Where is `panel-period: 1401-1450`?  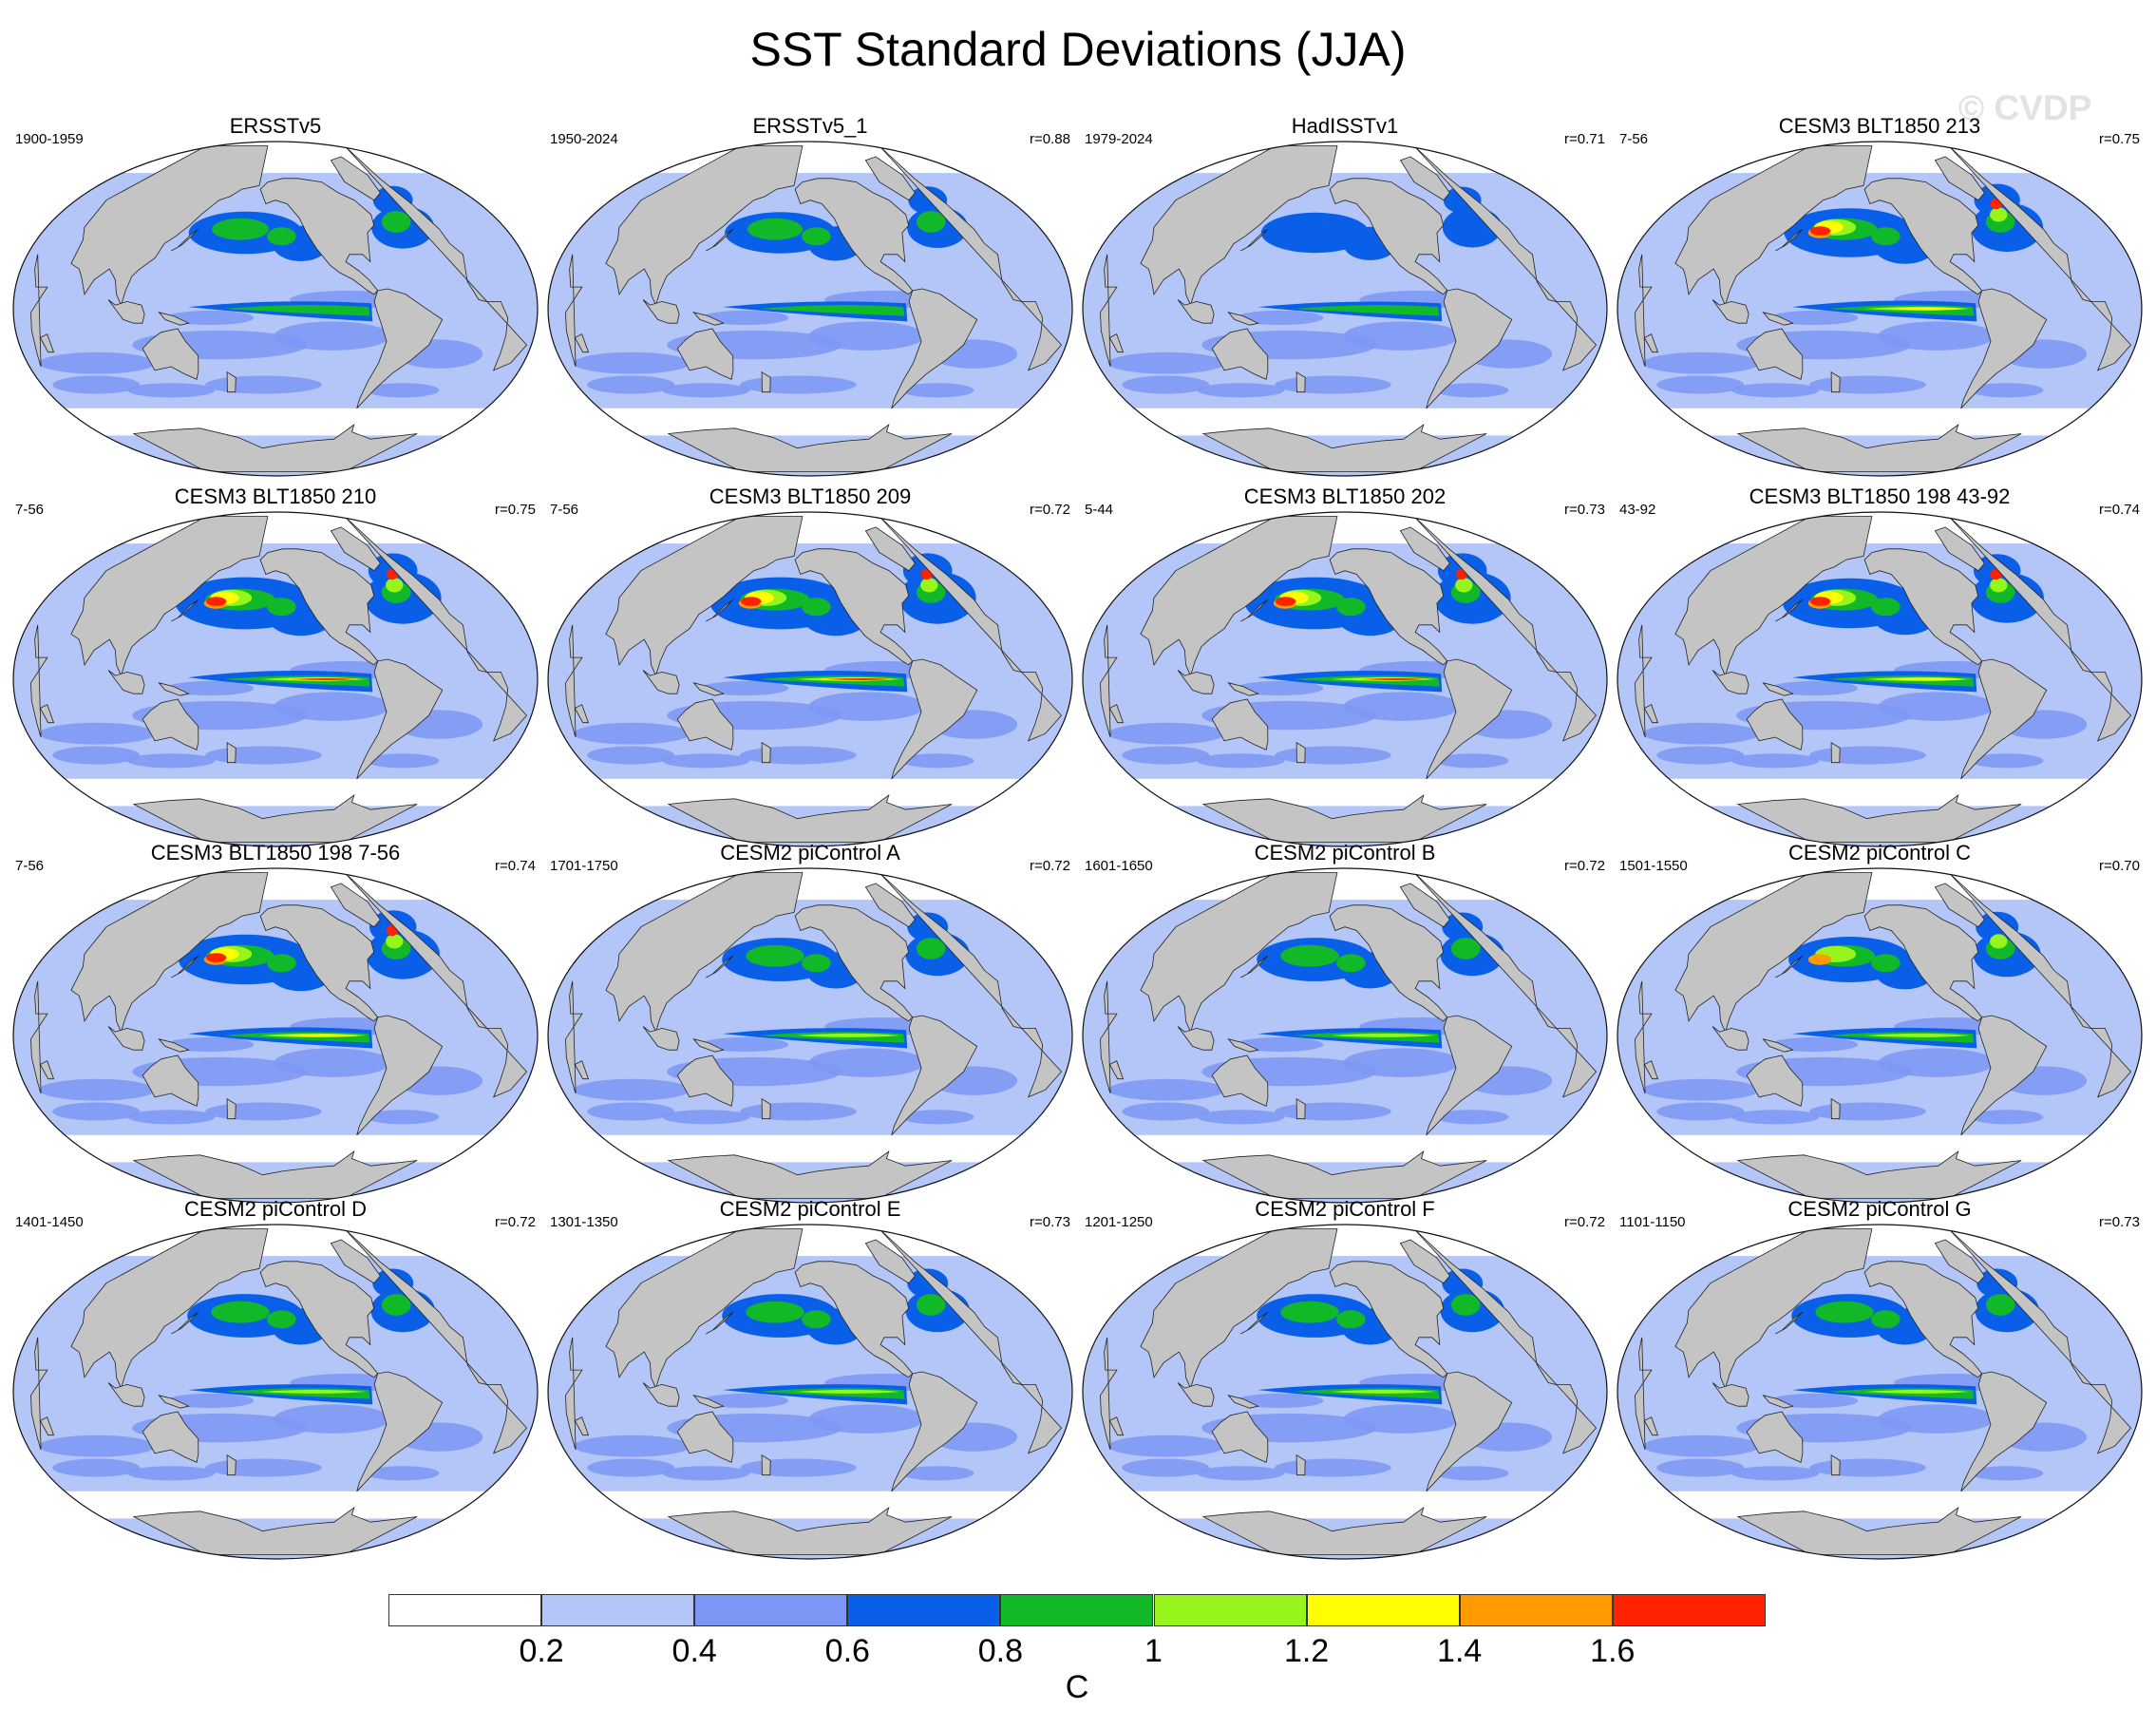 panel-period: 1401-1450 is located at coordinates (49, 1222).